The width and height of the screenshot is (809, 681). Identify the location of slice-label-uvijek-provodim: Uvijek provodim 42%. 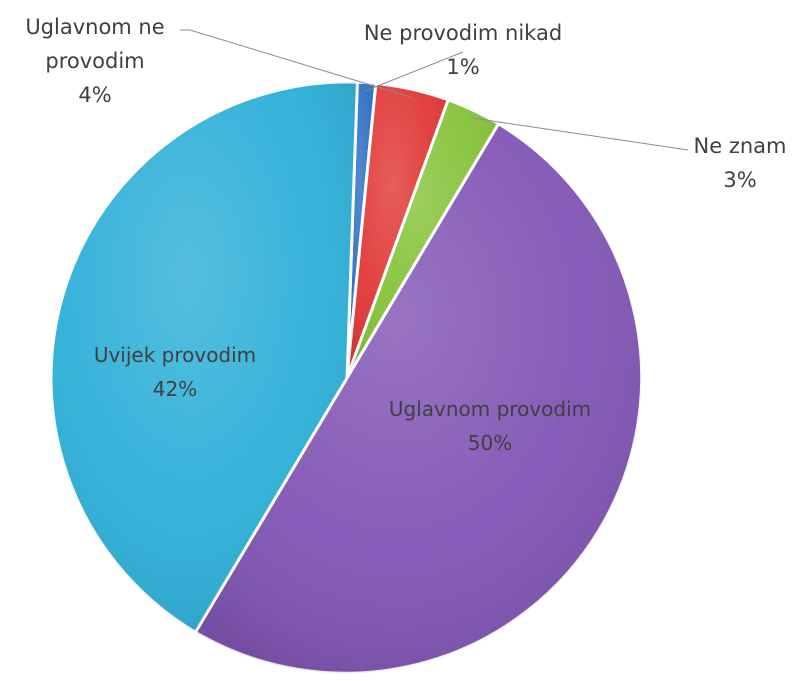
(175, 372).